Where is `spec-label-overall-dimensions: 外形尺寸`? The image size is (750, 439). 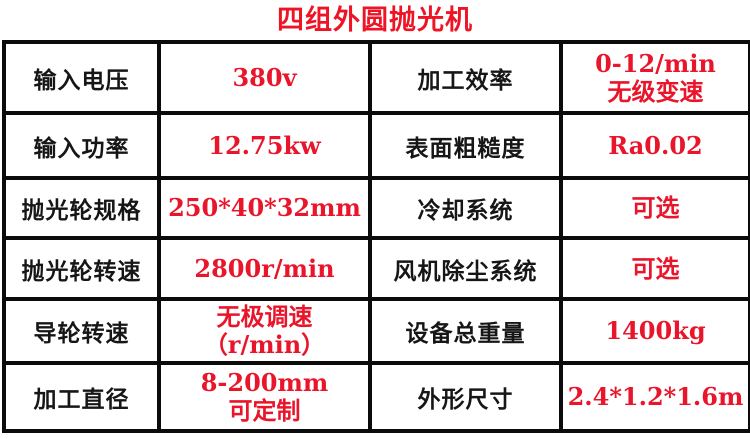 spec-label-overall-dimensions: 外形尺寸 is located at coordinates (465, 397).